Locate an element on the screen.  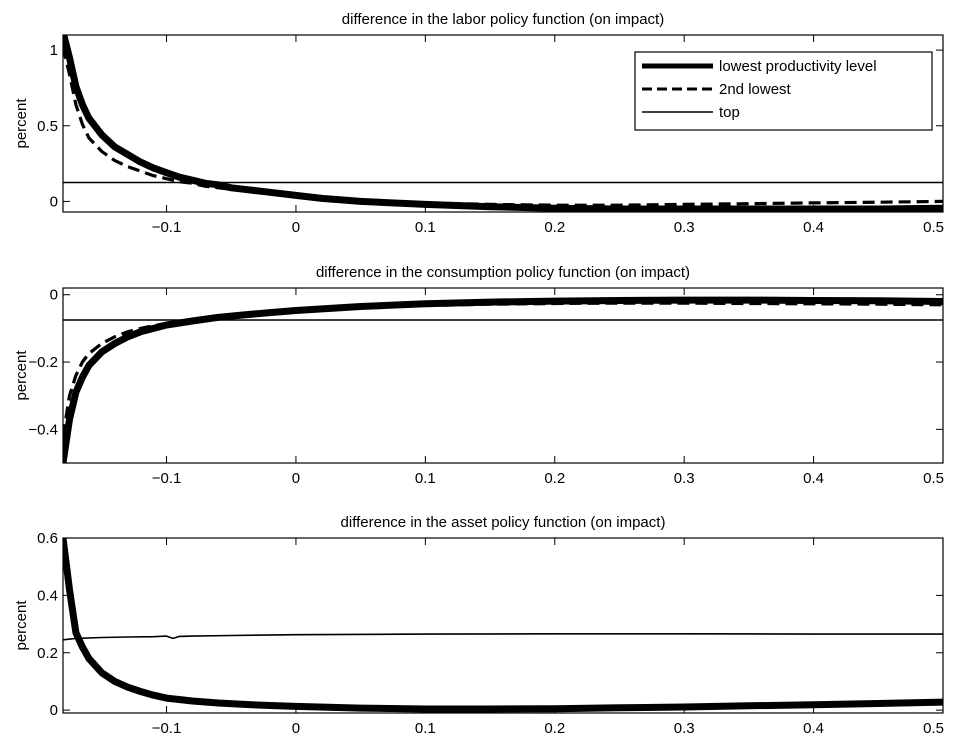
y-tick-label: 0.5 is located at coordinates (47, 126).